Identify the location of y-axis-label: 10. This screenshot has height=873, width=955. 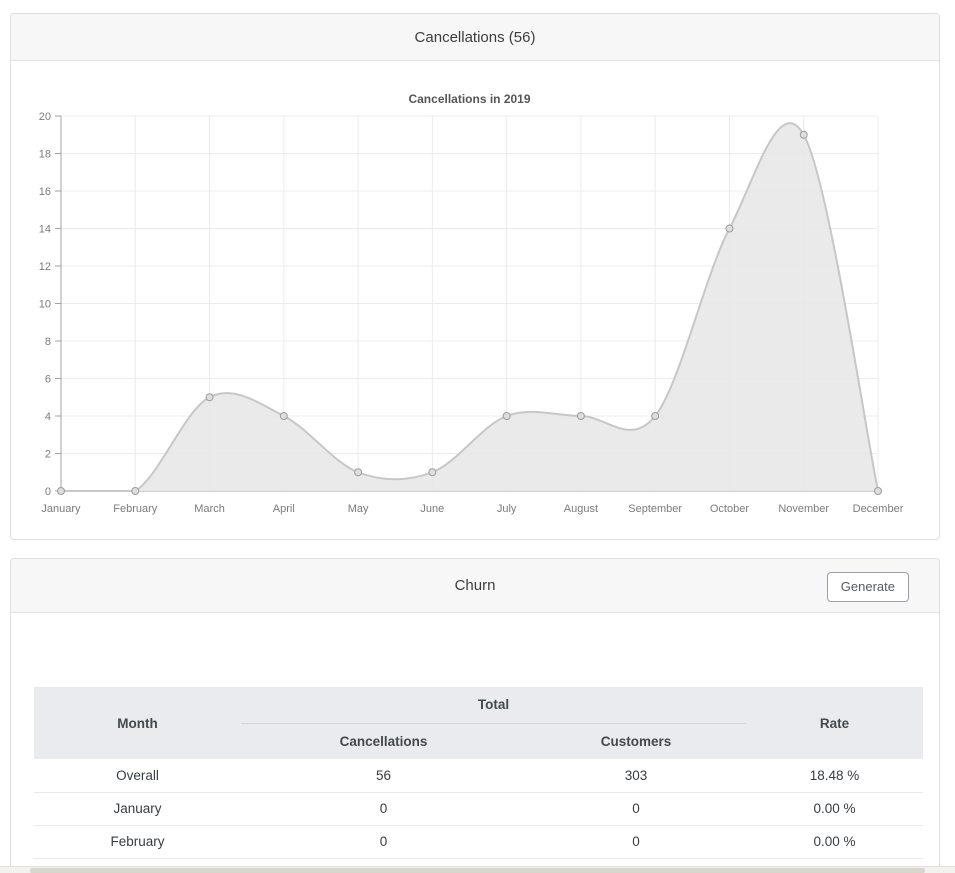
(45, 305).